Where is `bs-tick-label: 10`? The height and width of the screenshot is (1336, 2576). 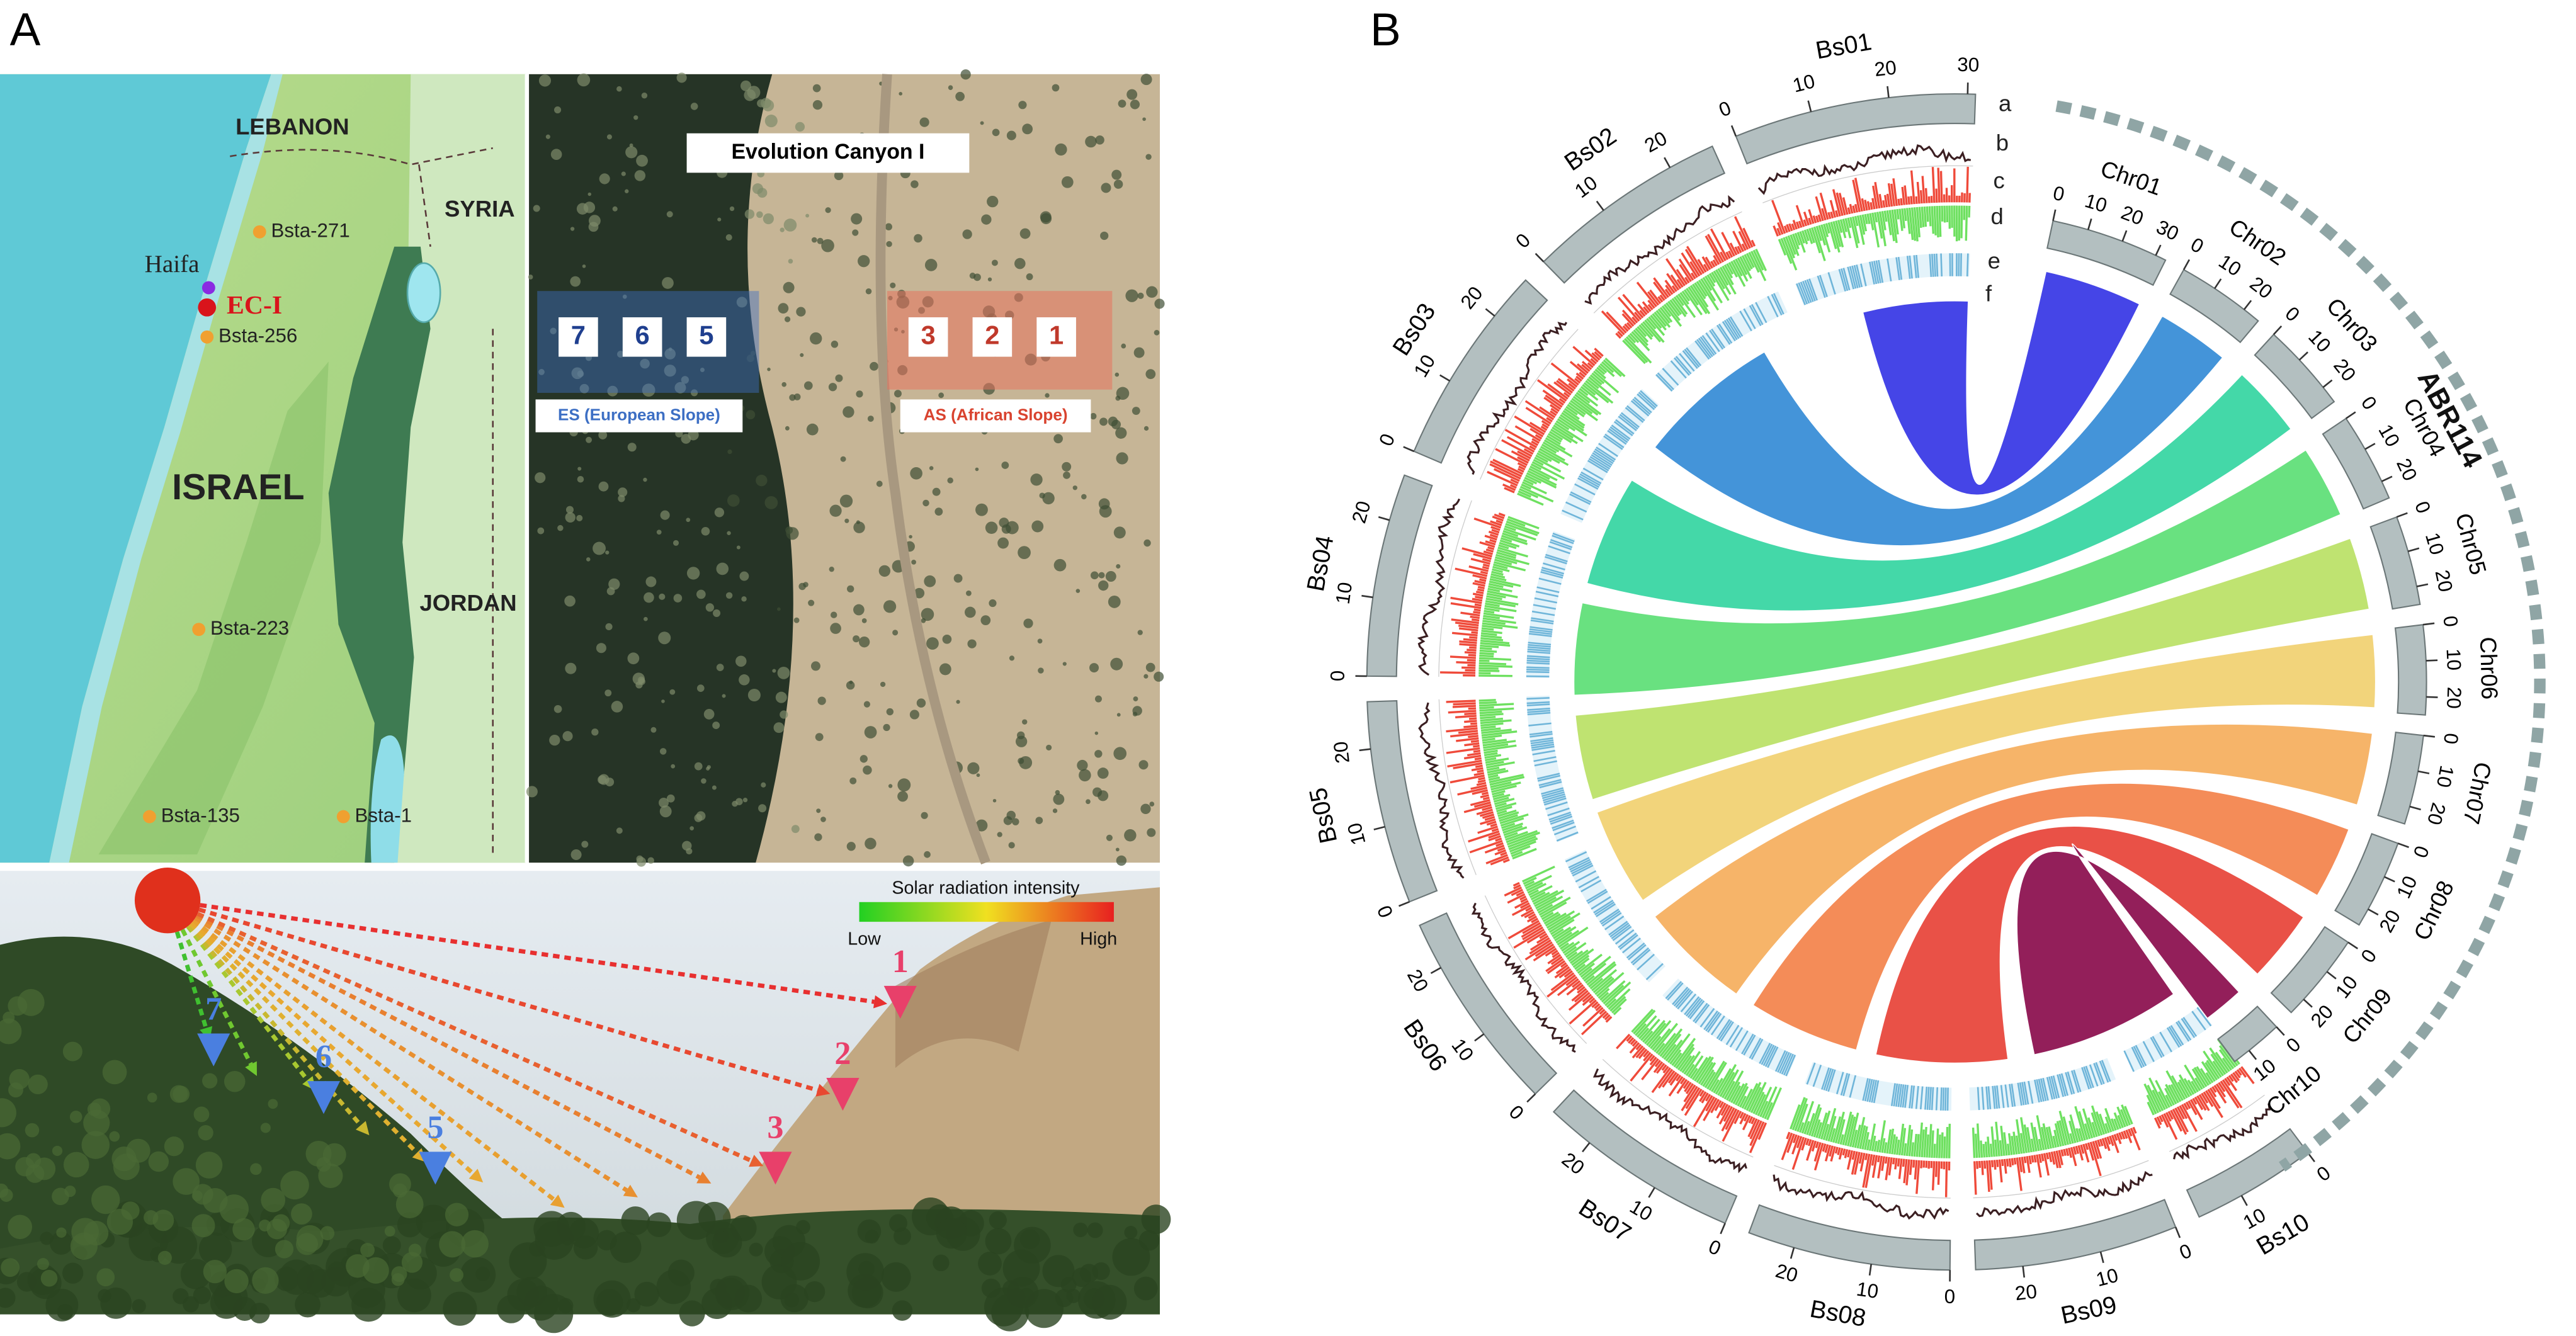
bs-tick-label: 10 is located at coordinates (1804, 83).